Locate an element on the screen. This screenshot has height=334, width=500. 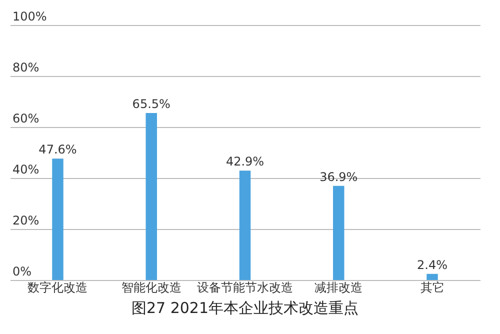
y-tick-label: 100% is located at coordinates (29, 17).